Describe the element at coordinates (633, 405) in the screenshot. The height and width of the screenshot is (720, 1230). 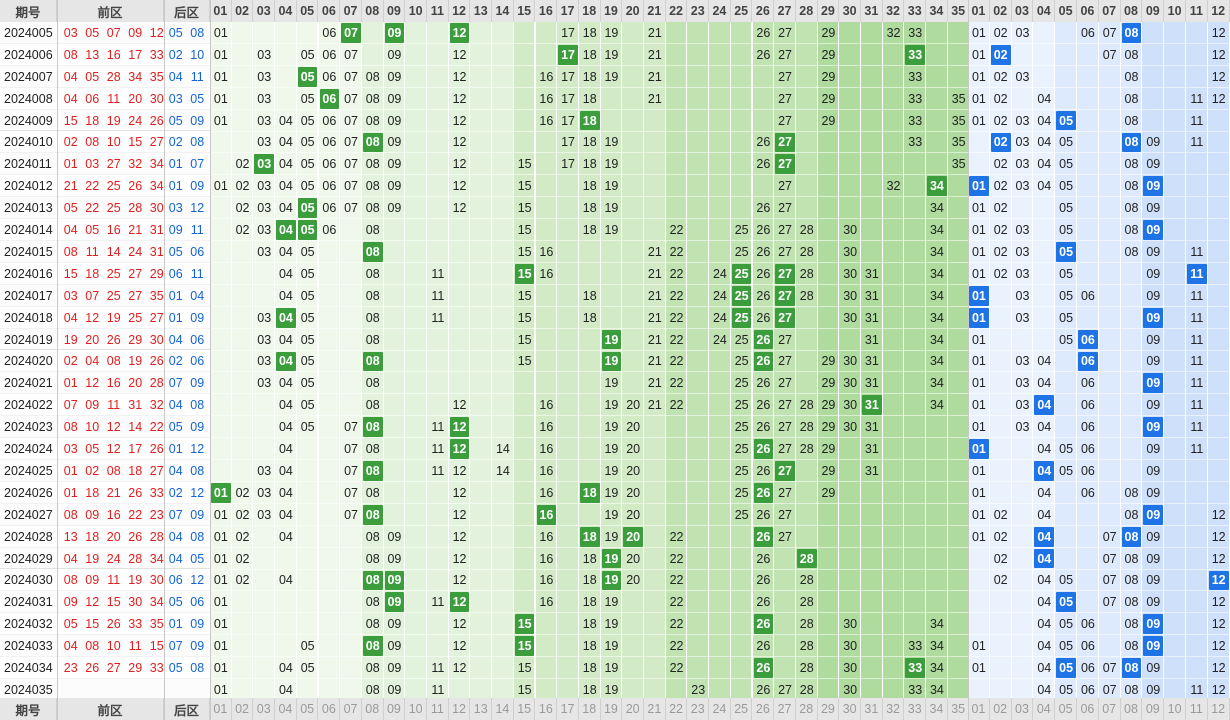
I see `front-trend-number: 20` at that location.